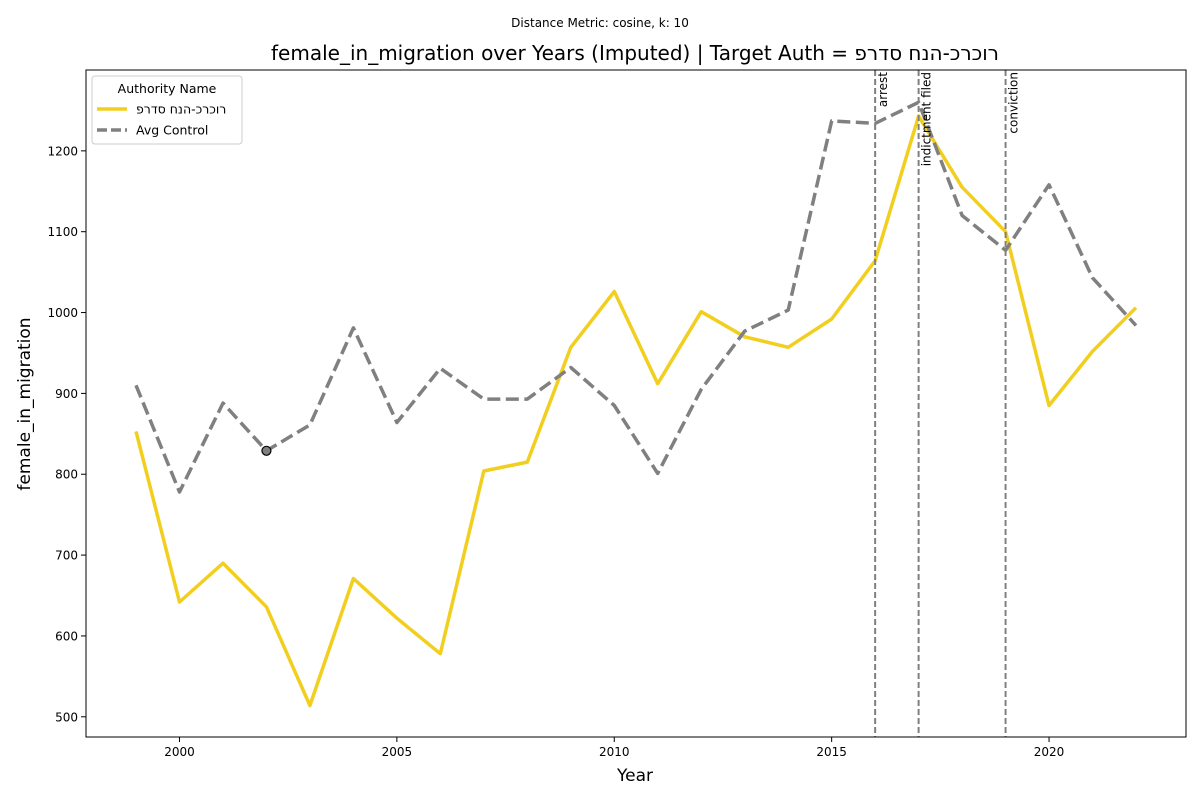 This screenshot has height=800, width=1200. I want to click on y-tick-label-4: 900, so click(66, 394).